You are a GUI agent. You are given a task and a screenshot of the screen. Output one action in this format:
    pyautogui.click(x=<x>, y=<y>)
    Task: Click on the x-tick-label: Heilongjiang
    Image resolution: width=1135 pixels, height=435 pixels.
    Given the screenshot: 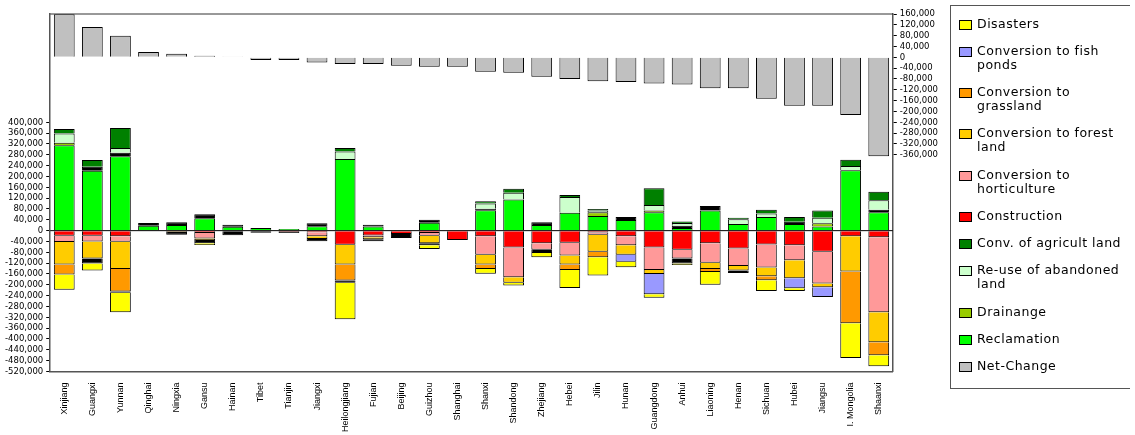 What is the action you would take?
    pyautogui.click(x=344, y=407)
    